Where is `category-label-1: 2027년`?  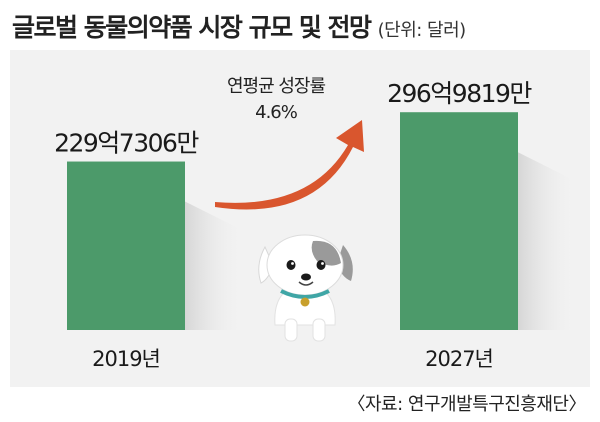
category-label-1: 2027년 is located at coordinates (459, 359).